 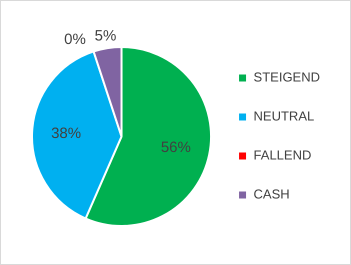 I want to click on data-label: 56%, so click(x=175, y=147).